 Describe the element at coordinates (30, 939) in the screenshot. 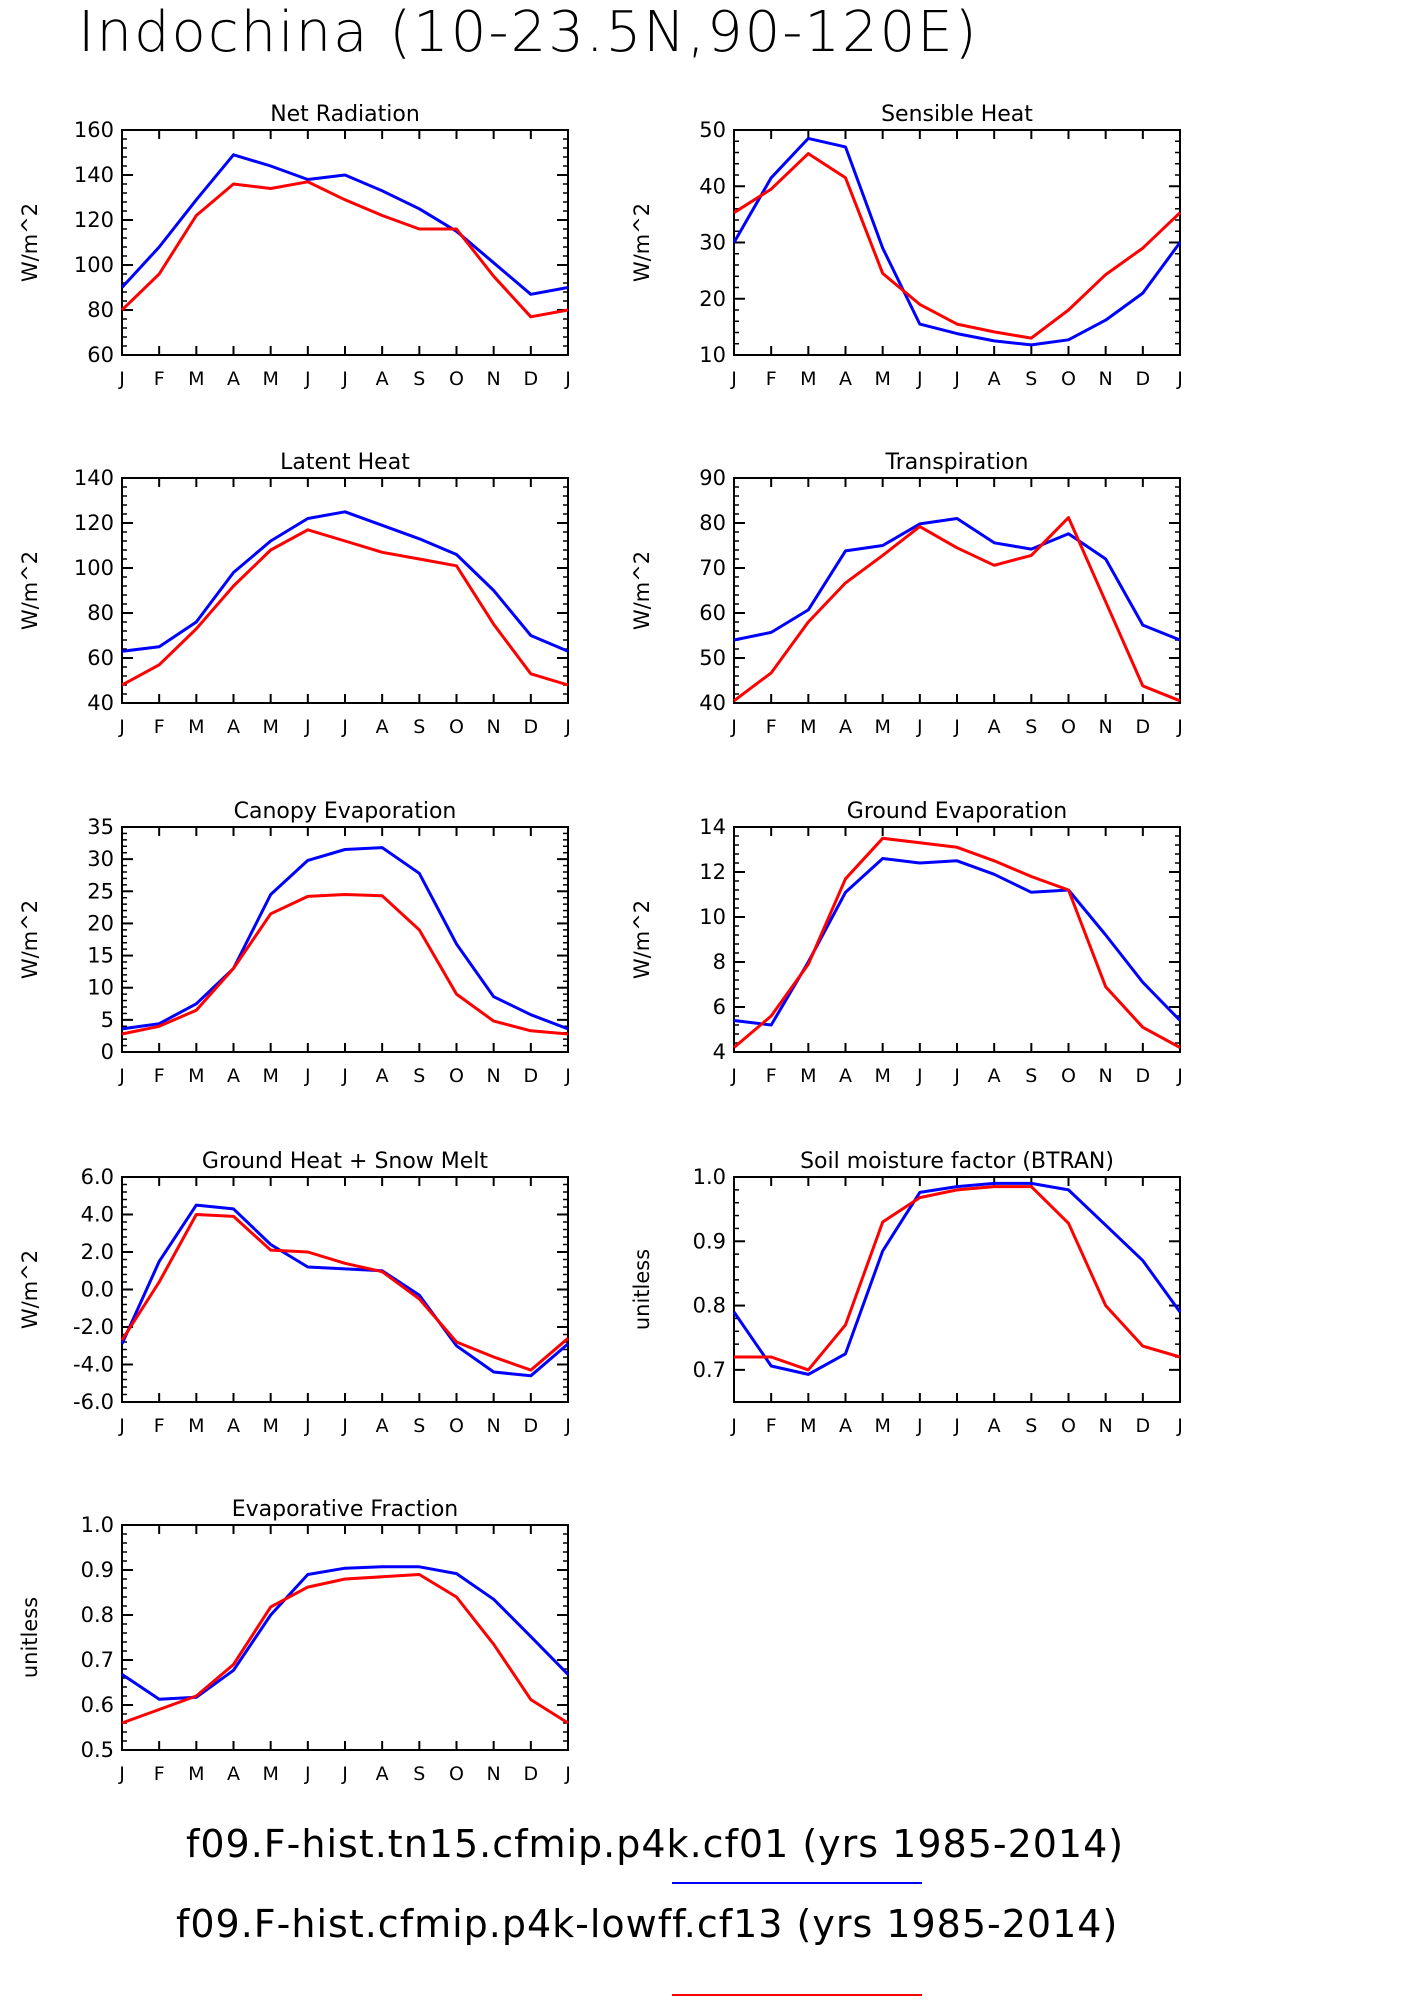

I see `y-axis-label: W/m^2` at that location.